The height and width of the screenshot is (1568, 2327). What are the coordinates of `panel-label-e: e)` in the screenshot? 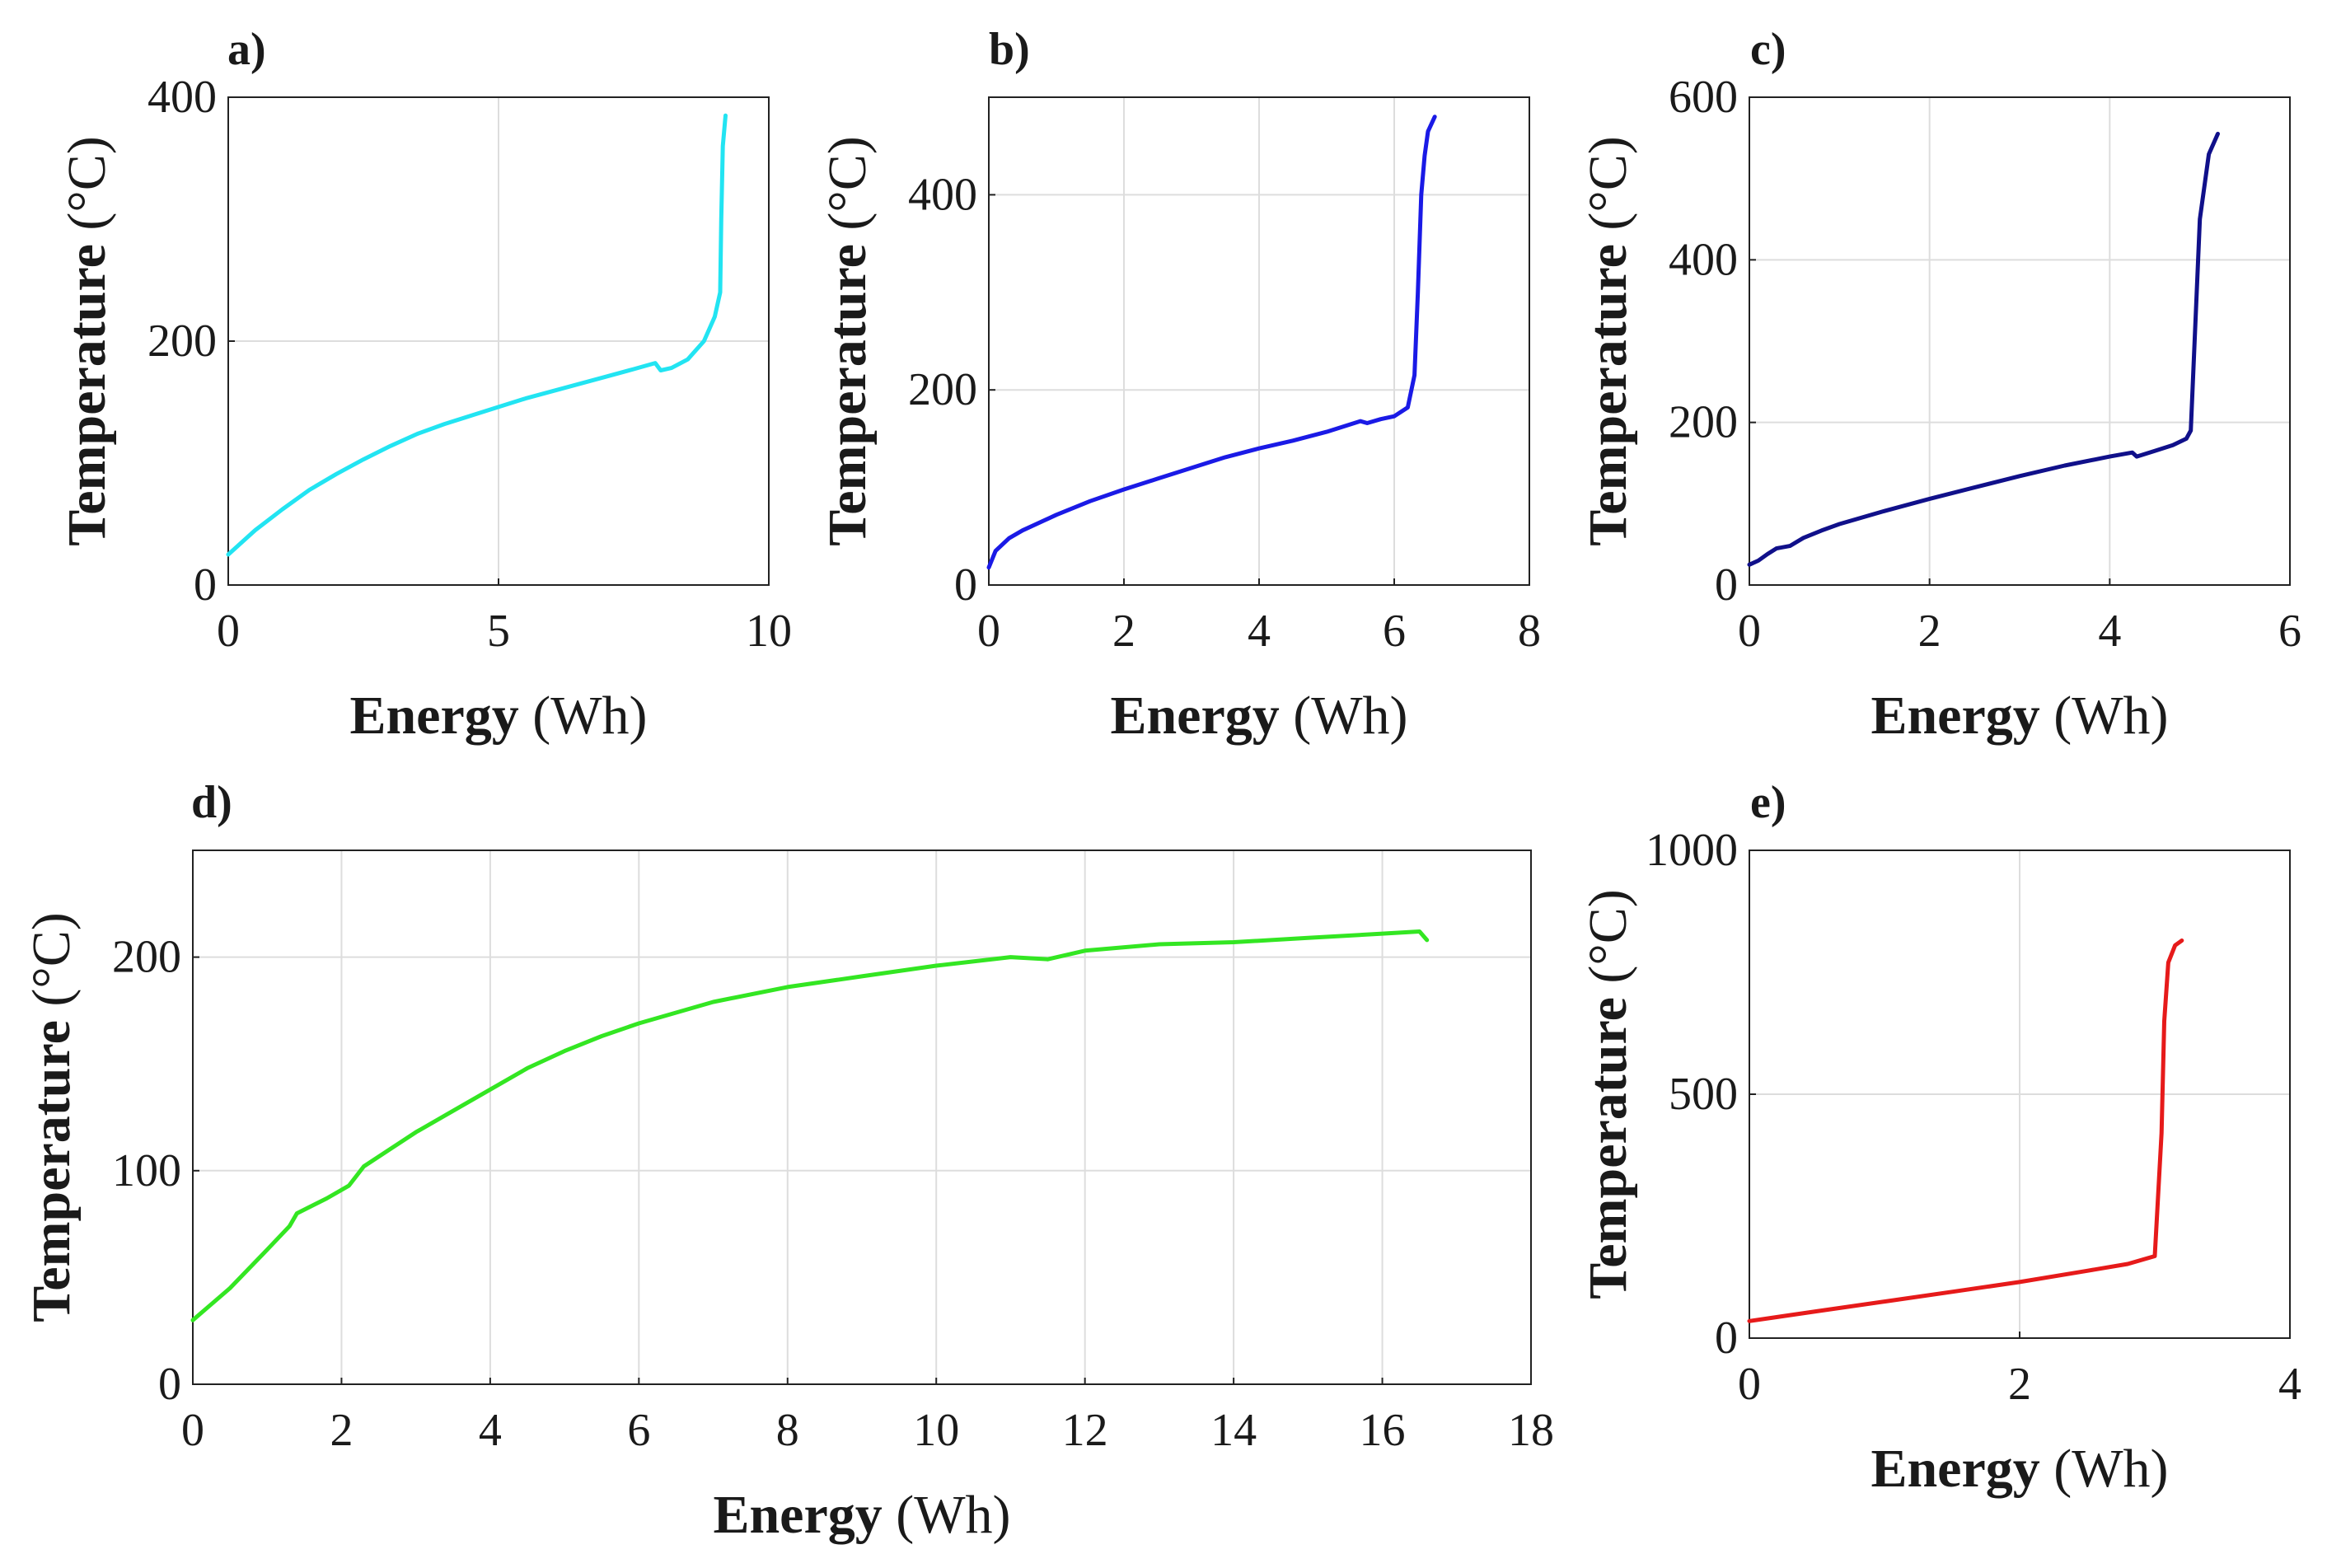 It's located at (1768, 802).